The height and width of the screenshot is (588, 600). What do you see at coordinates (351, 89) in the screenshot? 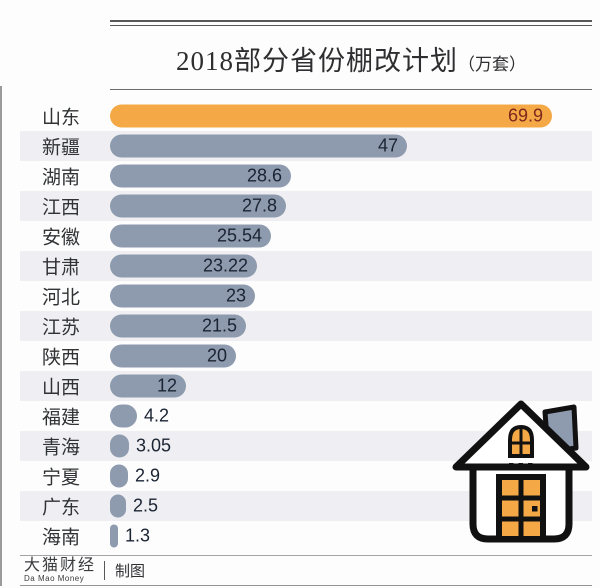
I see `header-single-rule` at bounding box center [351, 89].